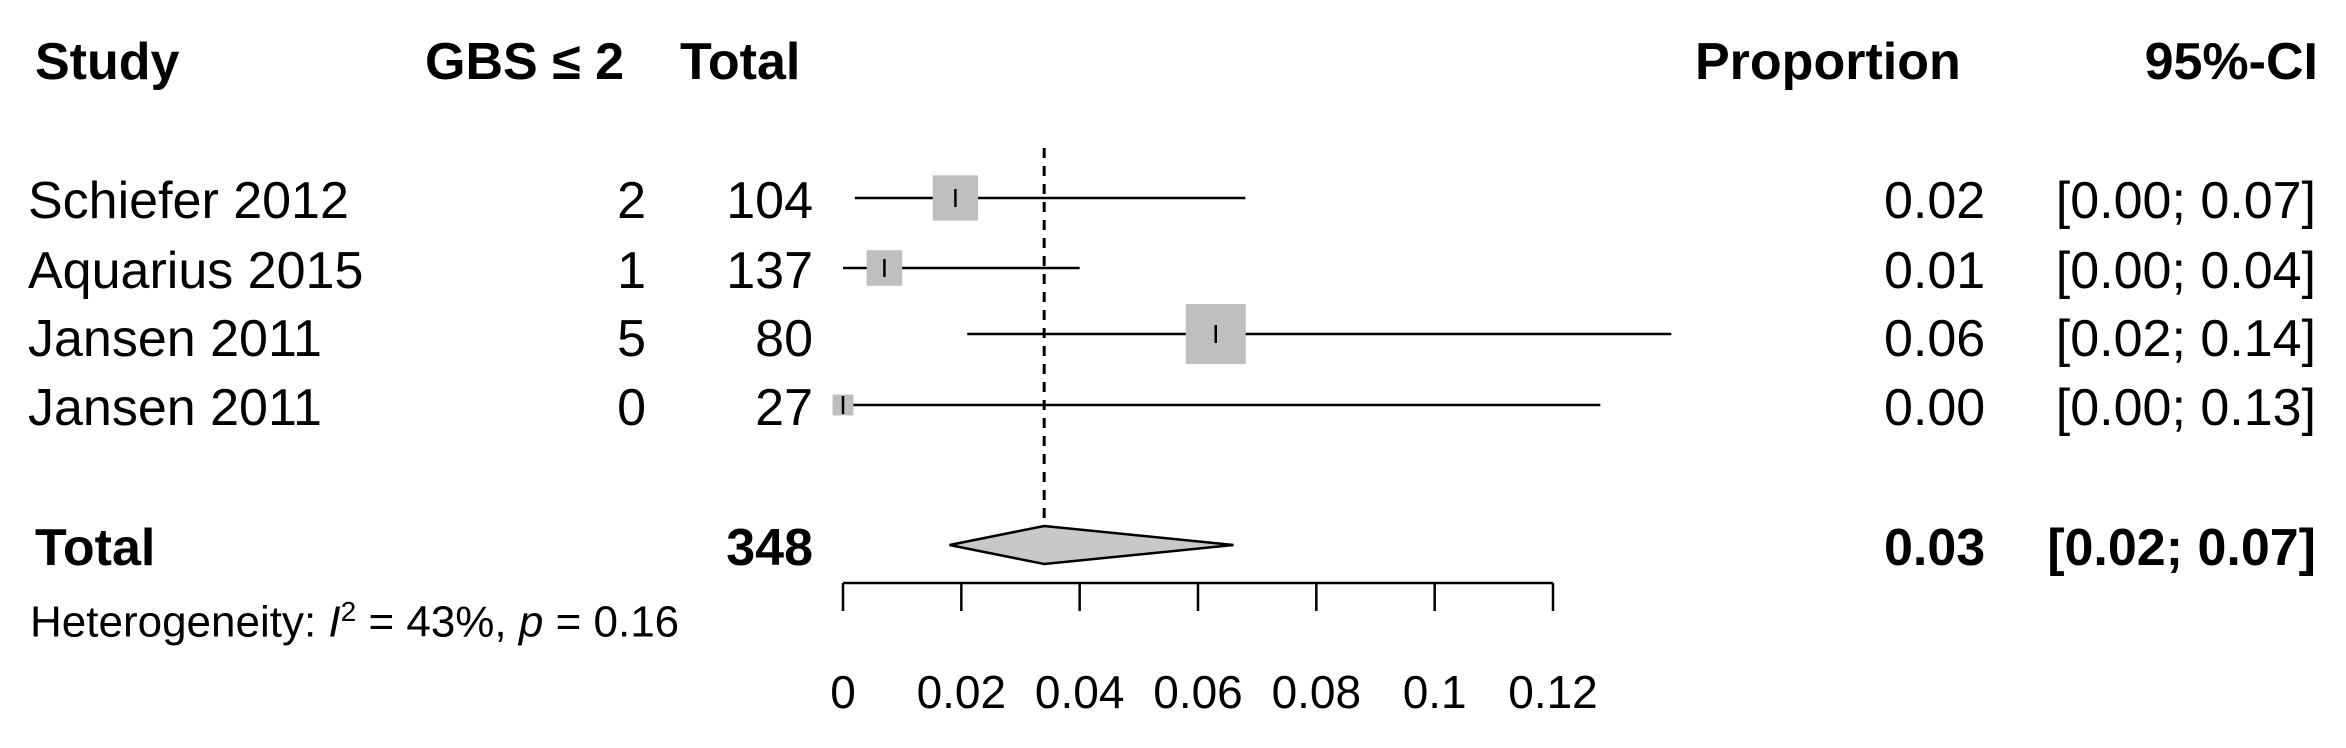 The image size is (2346, 748). I want to click on total-n: 348, so click(769, 548).